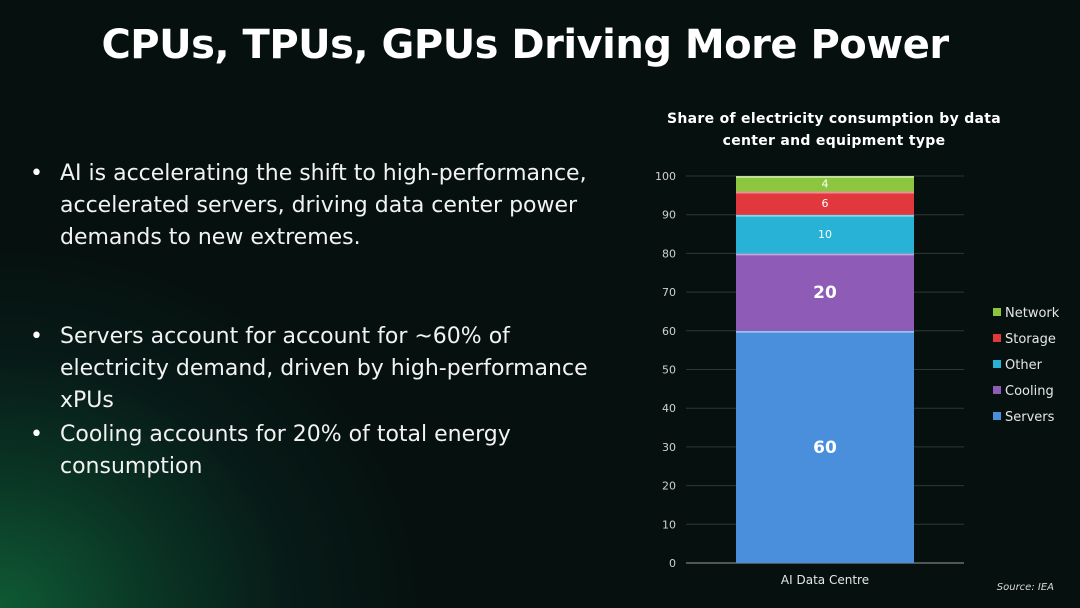  I want to click on data-label: 4, so click(825, 184).